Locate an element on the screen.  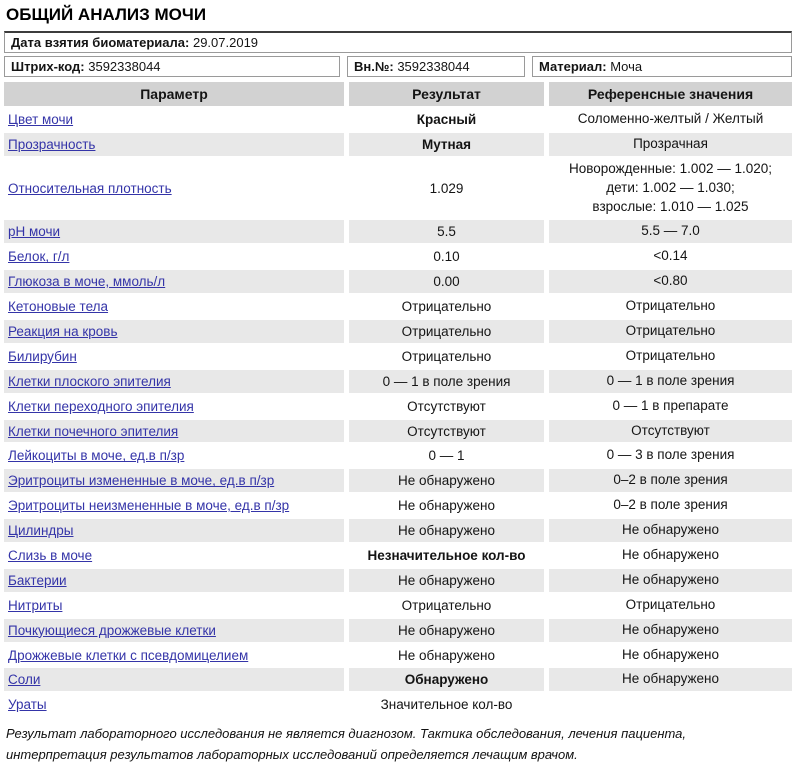
reference-line: Прозрачная is located at coordinates (670, 143).